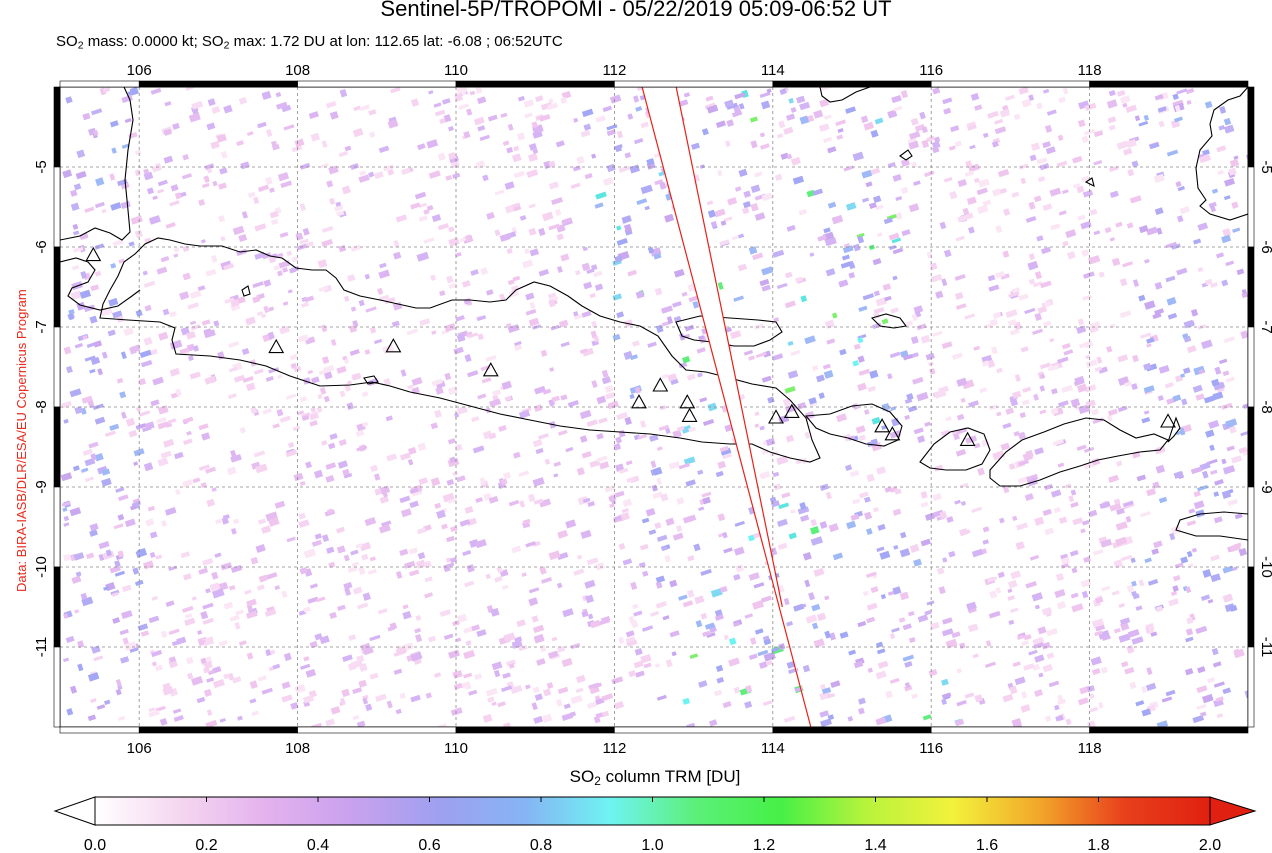  I want to click on coastline-sumbawa, so click(1079, 452).